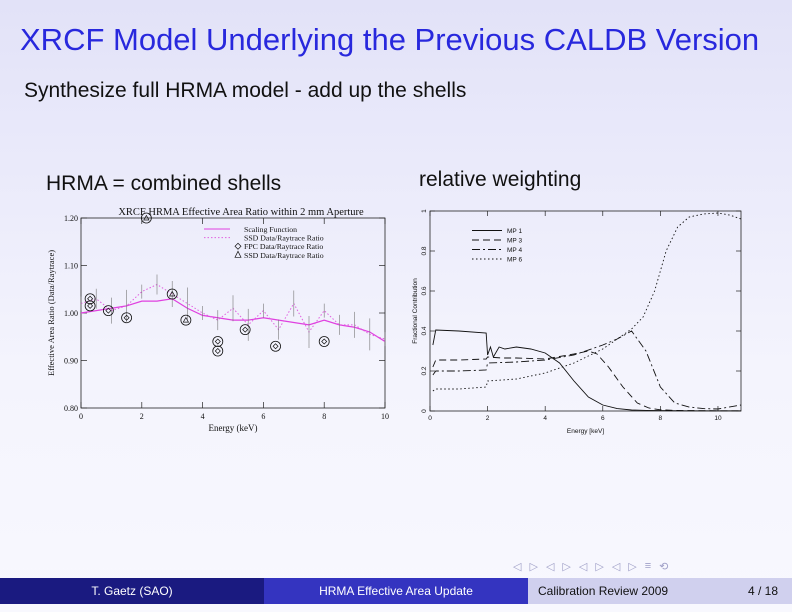 This screenshot has width=792, height=612. Describe the element at coordinates (514, 260) in the screenshot. I see `legend-label: MP 6` at that location.